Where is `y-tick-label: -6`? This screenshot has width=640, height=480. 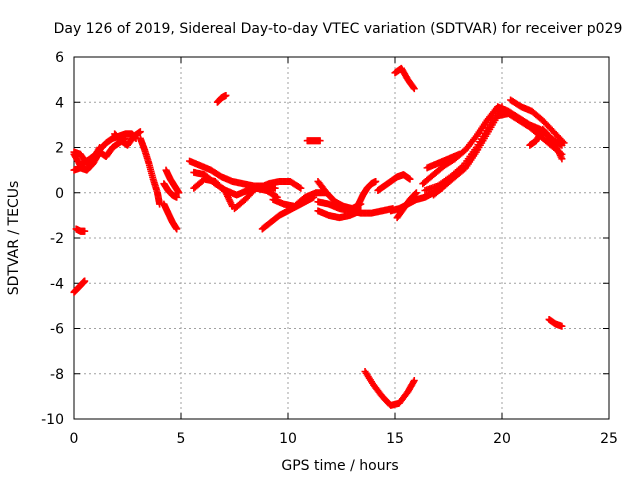
y-tick-label: -6 is located at coordinates (57, 330).